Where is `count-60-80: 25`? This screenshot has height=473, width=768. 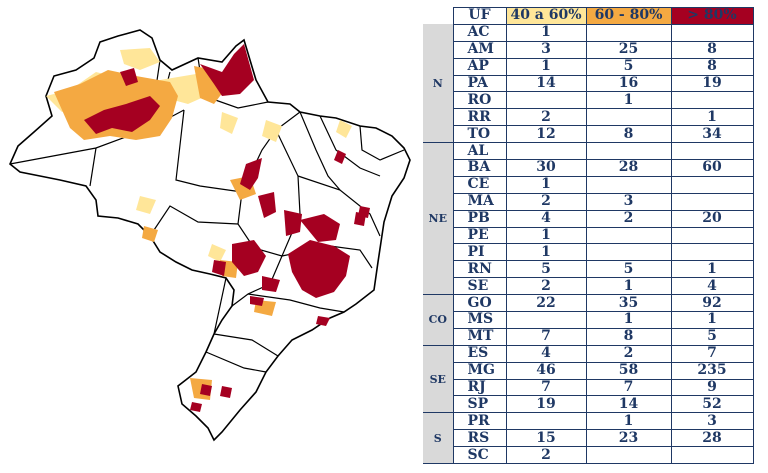
count-60-80: 25 is located at coordinates (628, 50).